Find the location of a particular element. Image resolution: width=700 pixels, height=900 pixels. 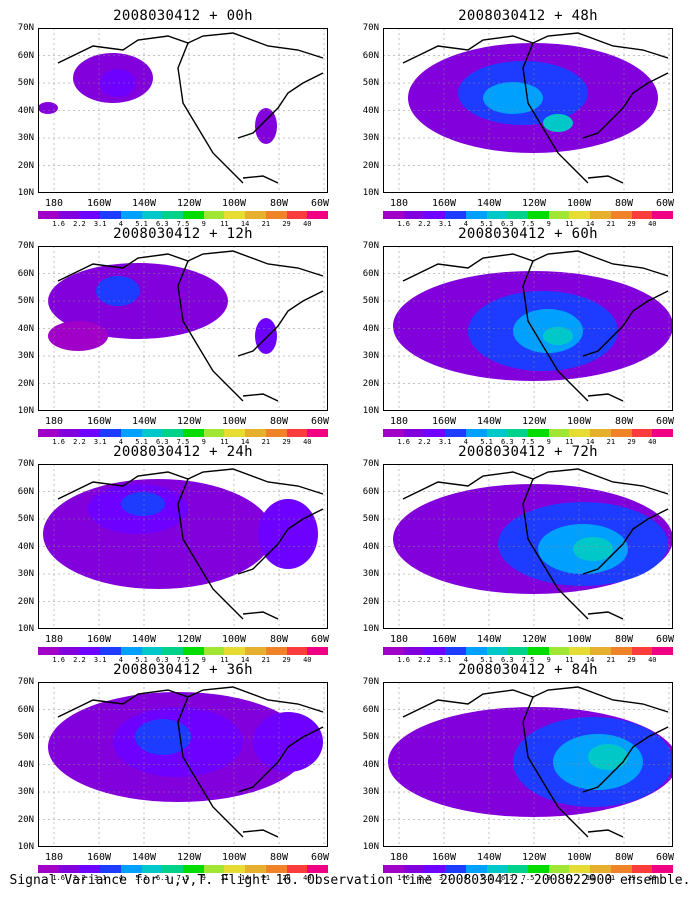

colorbar-label: 6.3 is located at coordinates (507, 442).